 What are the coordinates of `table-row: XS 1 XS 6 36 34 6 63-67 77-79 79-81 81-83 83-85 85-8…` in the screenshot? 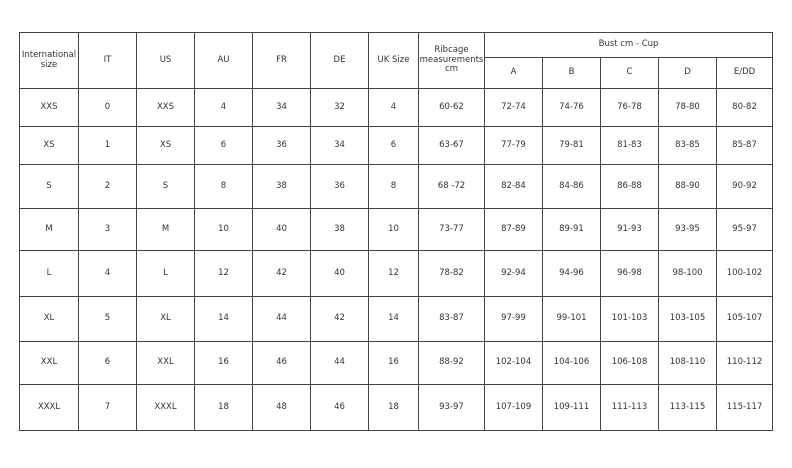 It's located at (396, 145).